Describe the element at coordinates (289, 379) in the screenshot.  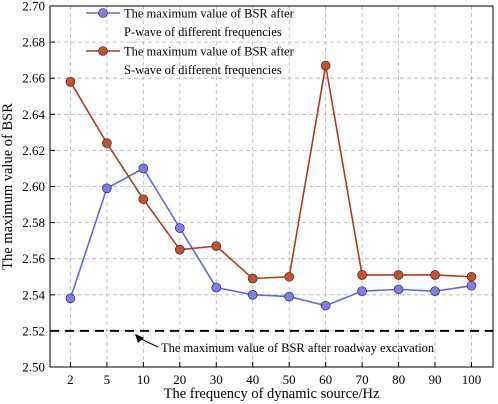
I see `x-tick-label: 50` at that location.